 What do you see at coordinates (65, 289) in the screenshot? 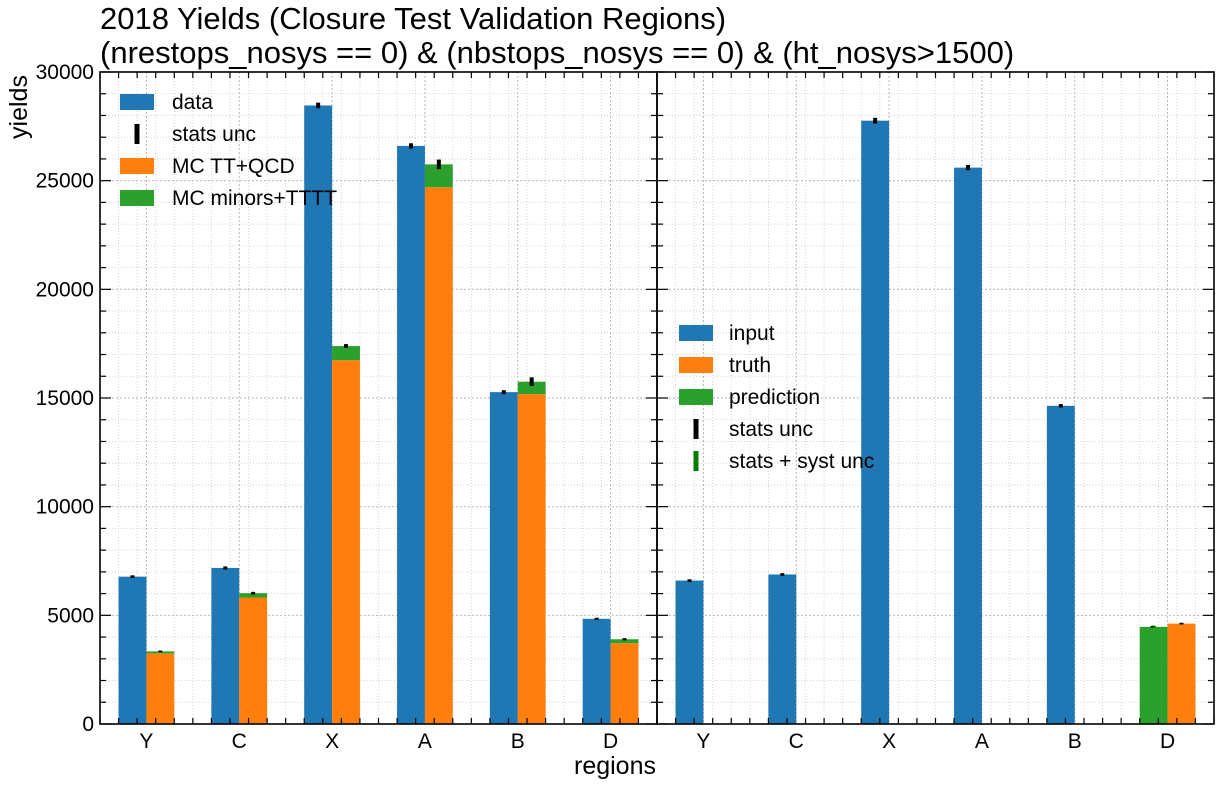
I see `y-tick-label: 20000` at bounding box center [65, 289].